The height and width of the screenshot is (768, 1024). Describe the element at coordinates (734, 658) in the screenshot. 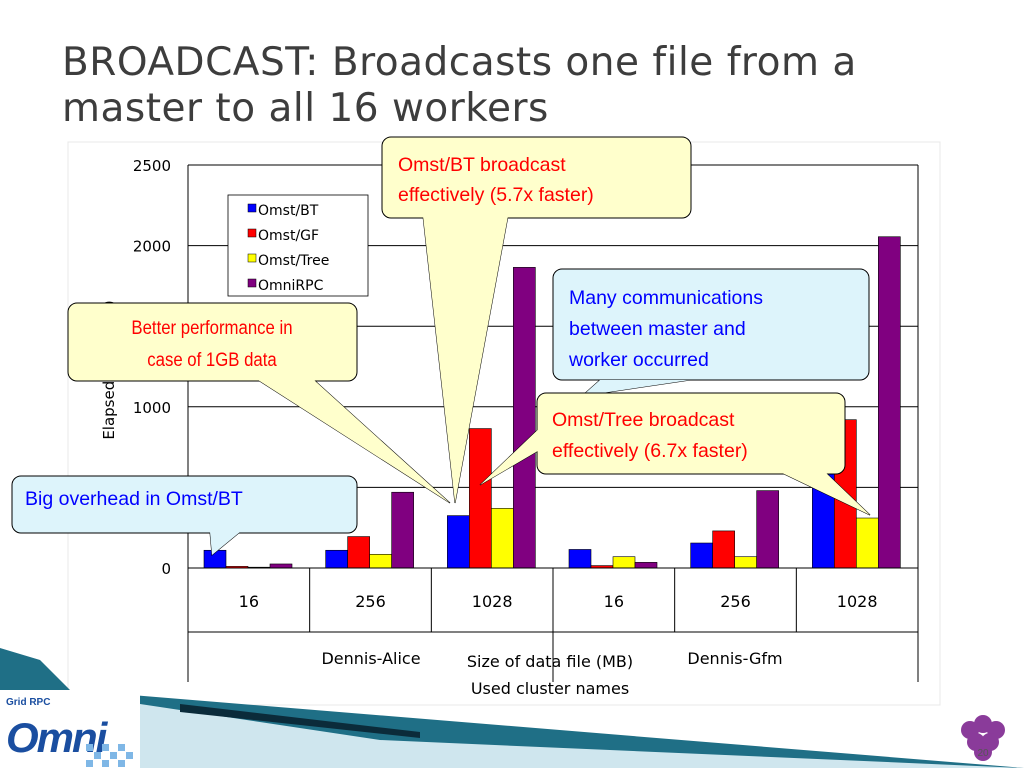

I see `group-label-1: Dennis-Gfm` at that location.